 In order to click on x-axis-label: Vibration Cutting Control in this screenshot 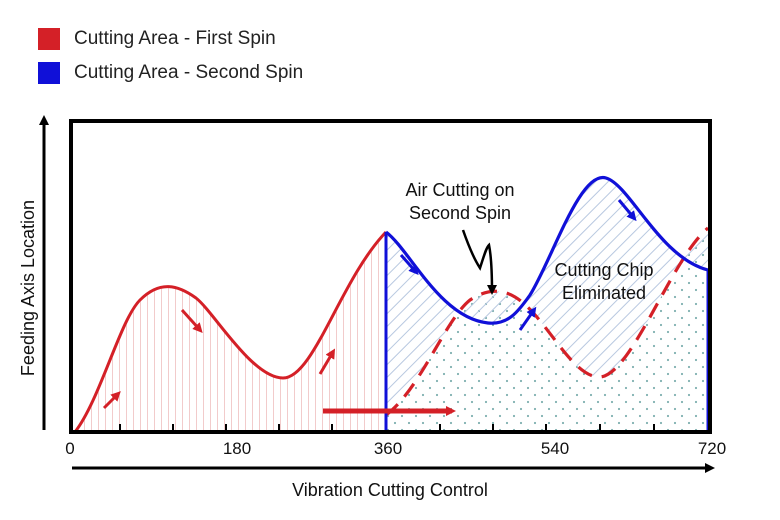, I will do `click(390, 490)`.